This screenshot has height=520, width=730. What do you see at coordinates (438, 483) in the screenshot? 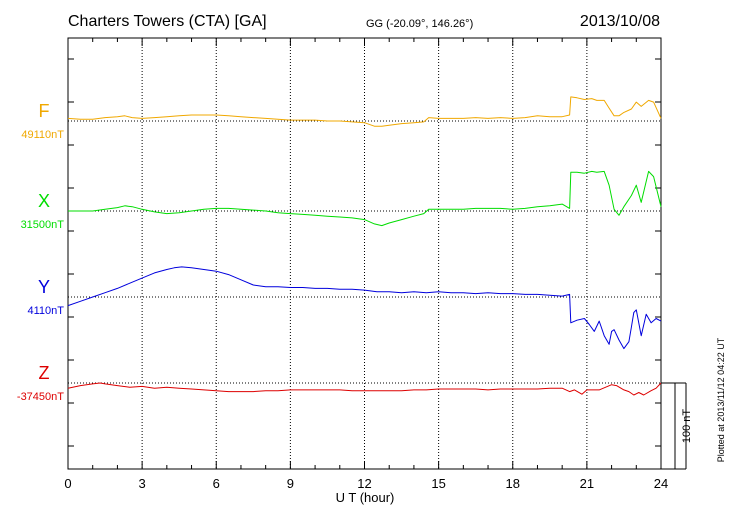
I see `x-tick-label: 15` at bounding box center [438, 483].